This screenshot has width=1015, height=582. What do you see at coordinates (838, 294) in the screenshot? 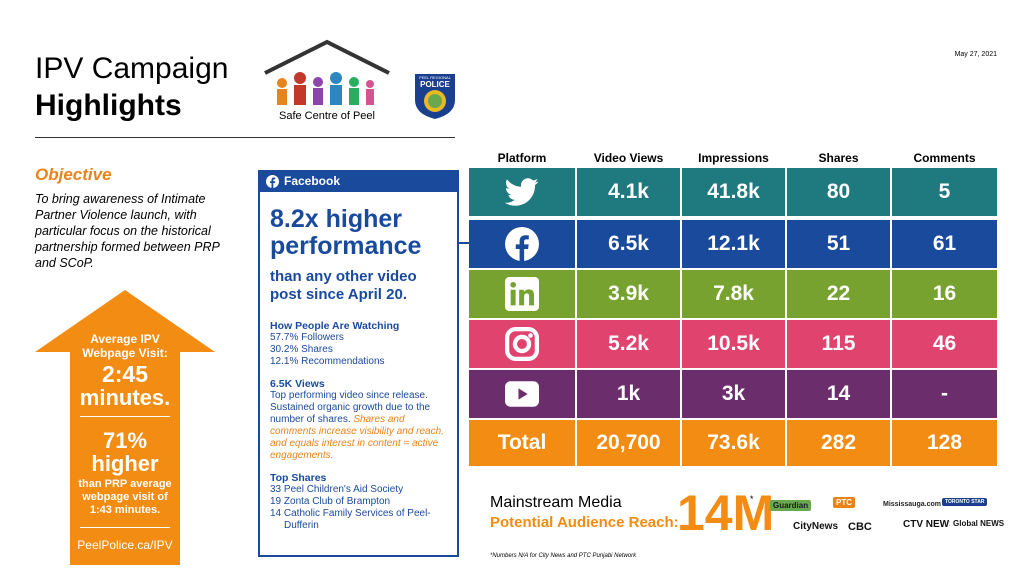
I see `table-cell: 22` at bounding box center [838, 294].